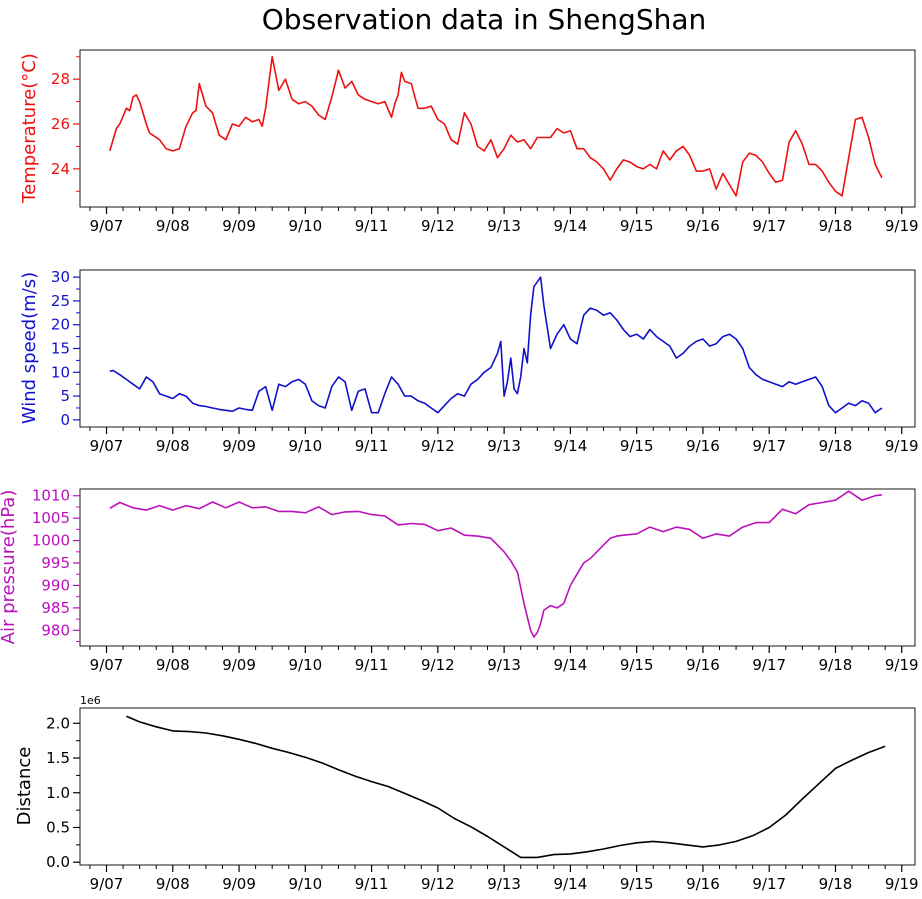 This screenshot has height=899, width=922. What do you see at coordinates (504, 446) in the screenshot?
I see `wind-speed-xtick-label: 9/13` at bounding box center [504, 446].